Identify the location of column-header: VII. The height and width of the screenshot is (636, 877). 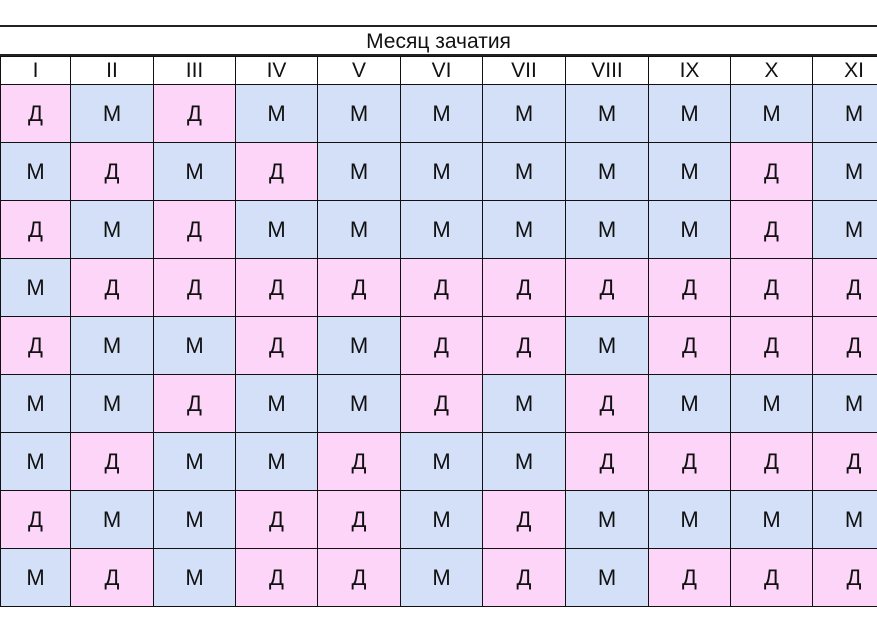
(524, 70).